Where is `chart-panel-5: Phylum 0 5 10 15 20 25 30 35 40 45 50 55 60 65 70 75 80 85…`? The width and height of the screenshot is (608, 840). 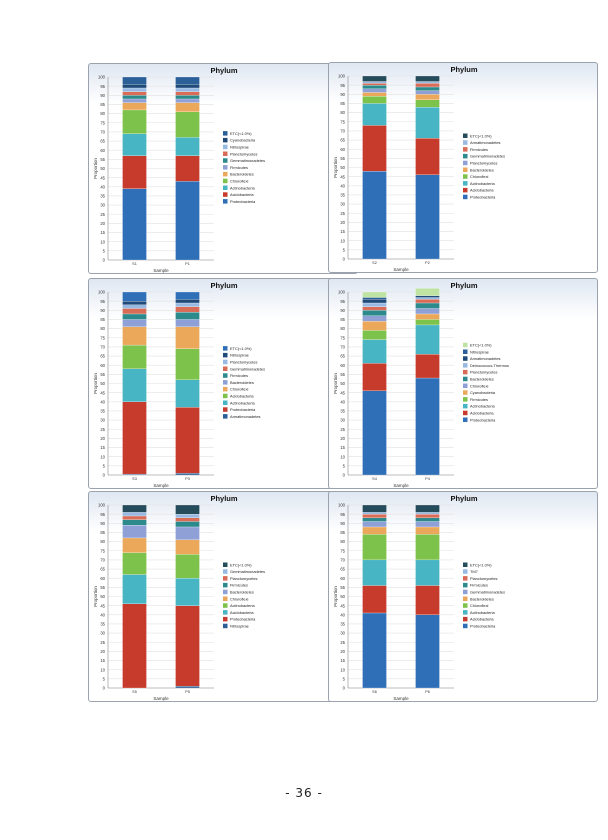
chart-panel-5: Phylum 0 5 10 15 20 25 30 35 40 45 50 55 60 65 70 75 80 85… is located at coordinates (223, 596).